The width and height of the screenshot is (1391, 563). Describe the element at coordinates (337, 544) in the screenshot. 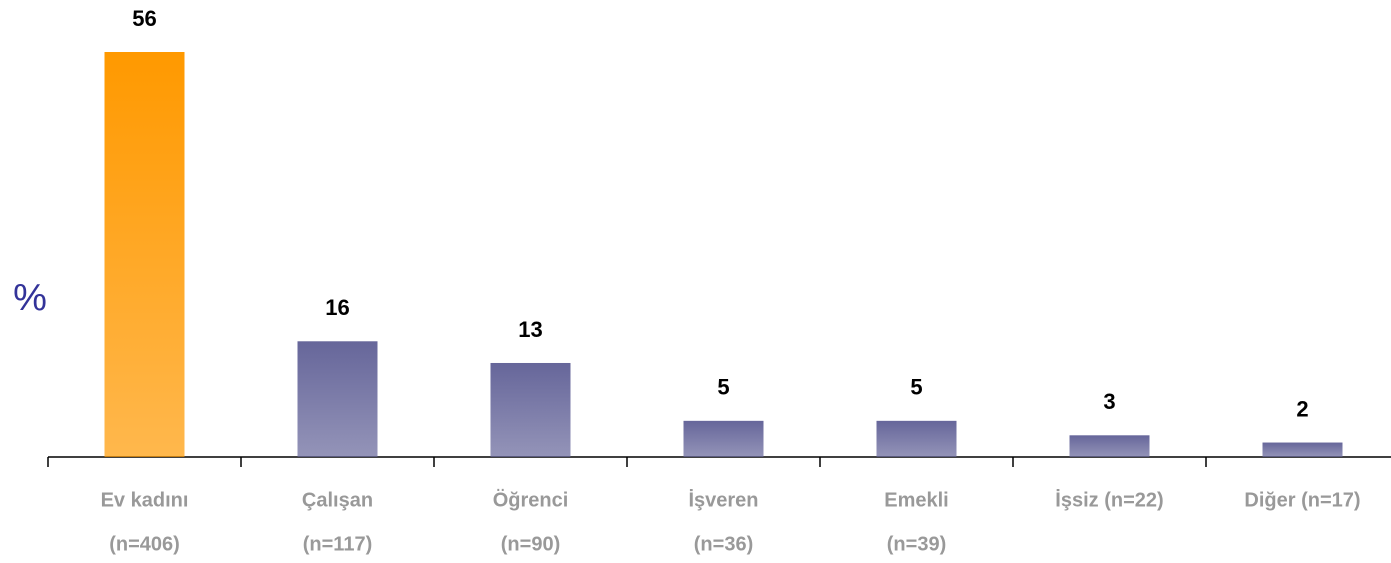

I see `x-tick-label: (n=117)` at that location.